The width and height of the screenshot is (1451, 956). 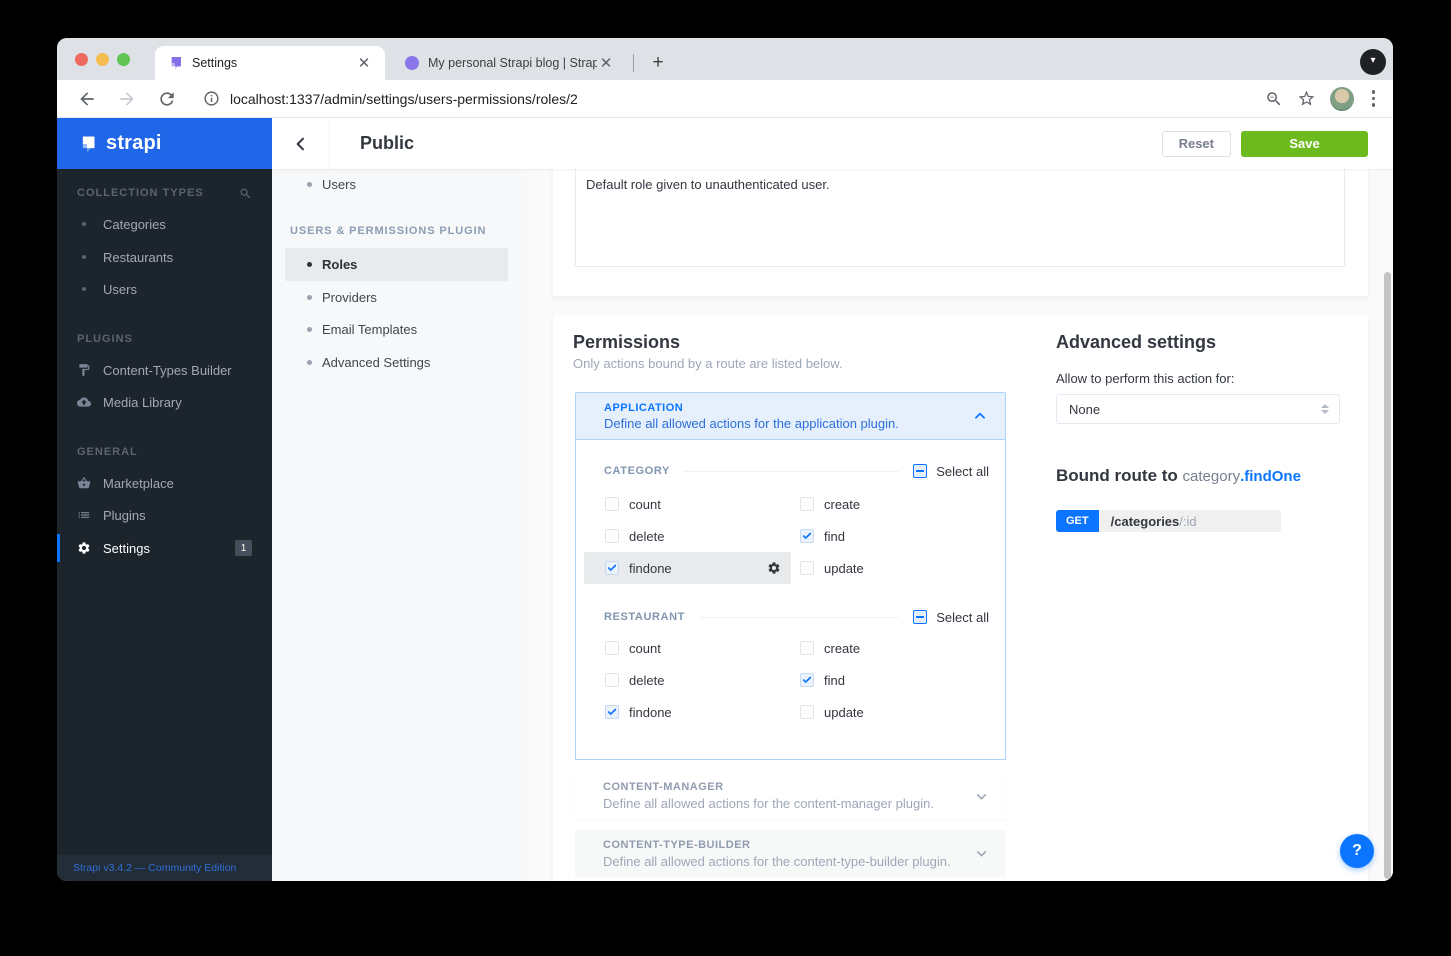 What do you see at coordinates (633, 63) in the screenshot?
I see `tab-divider` at bounding box center [633, 63].